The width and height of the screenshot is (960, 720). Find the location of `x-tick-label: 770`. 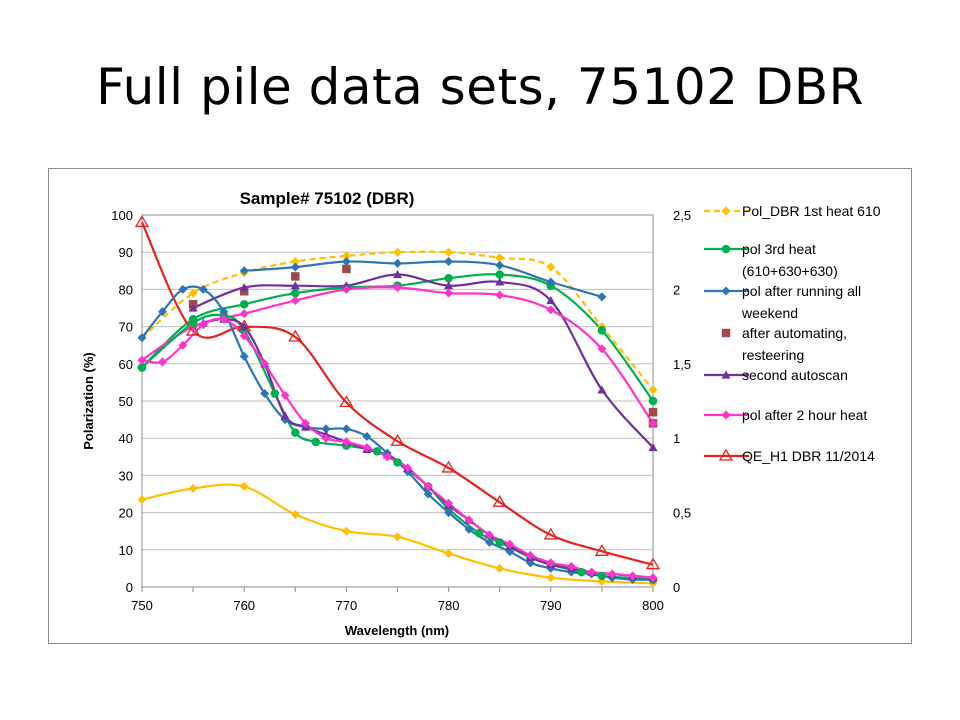

x-tick-label: 770 is located at coordinates (347, 605).